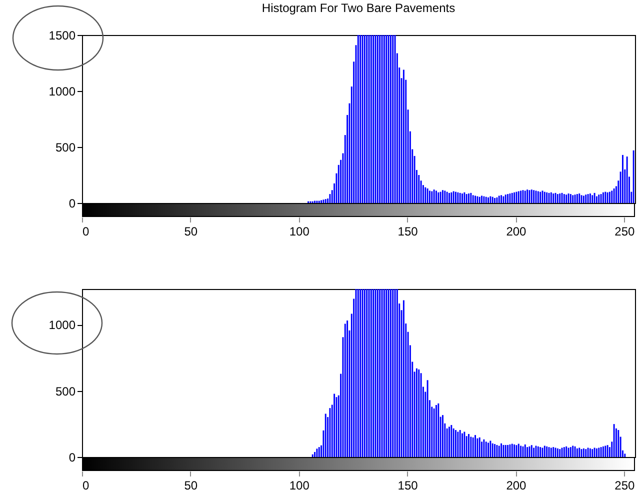  Describe the element at coordinates (359, 8) in the screenshot. I see `chart-title: Histogram For Two Bare Pavements` at that location.